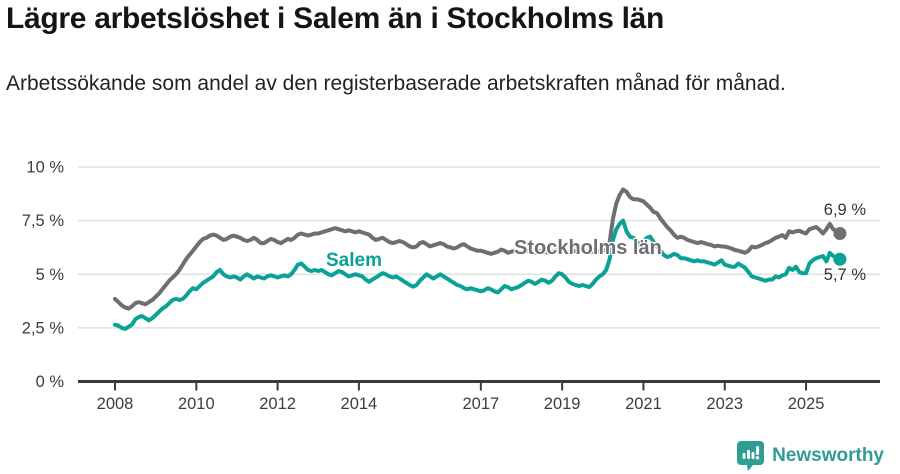 Image resolution: width=900 pixels, height=474 pixels. Describe the element at coordinates (277, 404) in the screenshot. I see `x-tick-label: 2012` at that location.